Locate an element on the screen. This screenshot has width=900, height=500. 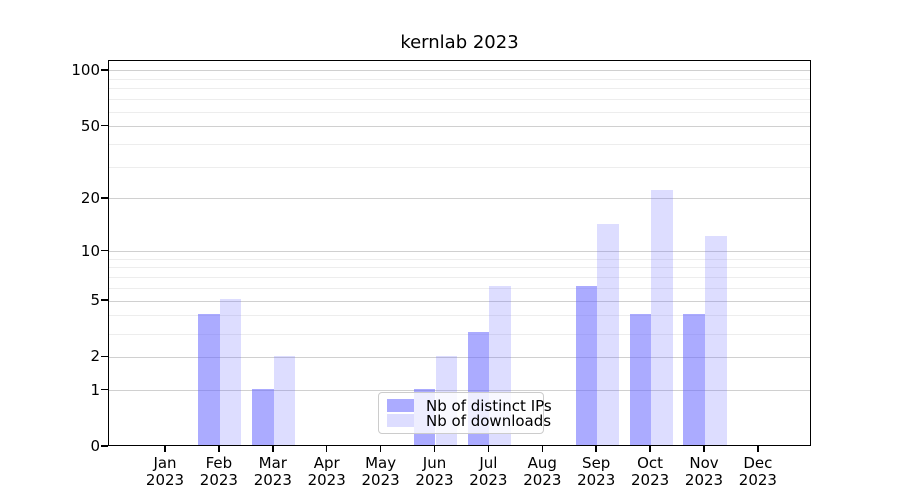
bar-distinct-ips-nov is located at coordinates (694, 379).